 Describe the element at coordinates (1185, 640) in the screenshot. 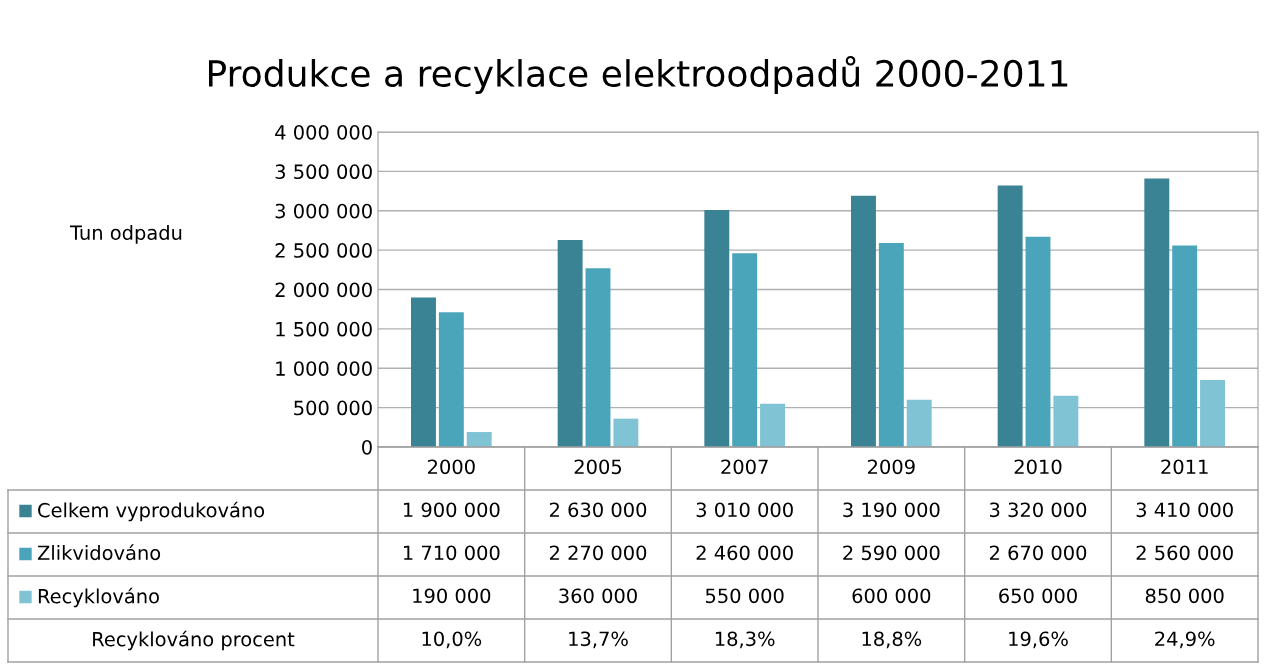

I see `text: 24,9%` at that location.